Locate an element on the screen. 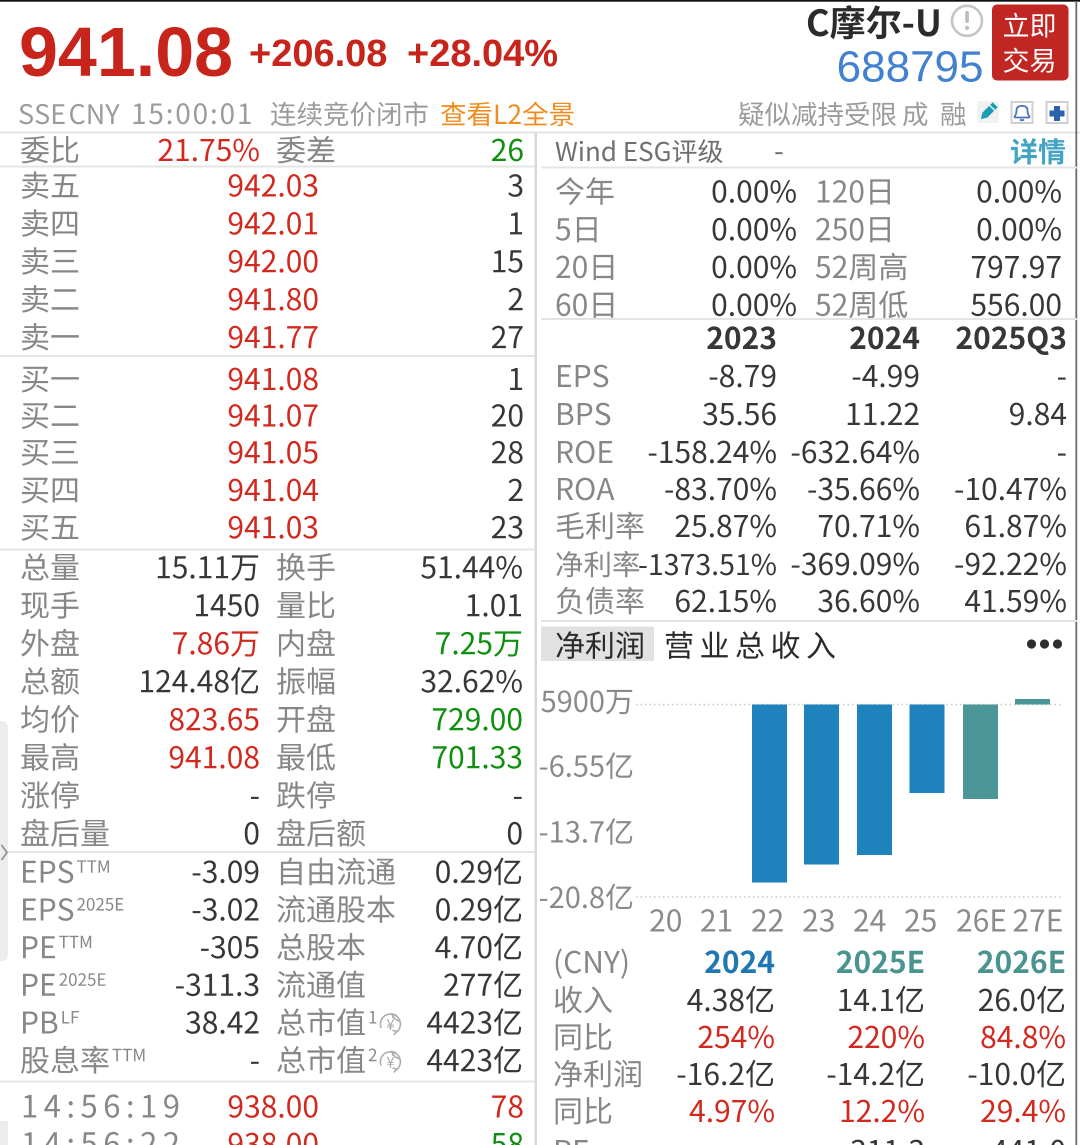 This screenshot has width=1080, height=1145. svg-text: +206.08 is located at coordinates (318, 54).